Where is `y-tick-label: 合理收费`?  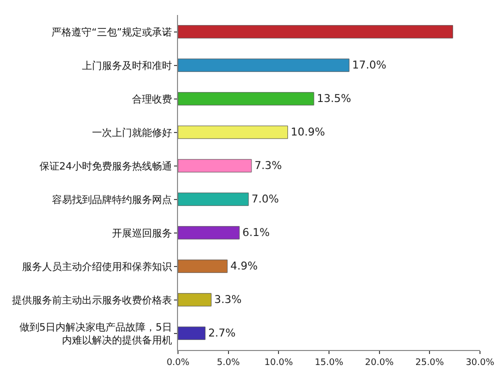
y-tick-label: 合理收费 is located at coordinates (152, 99).